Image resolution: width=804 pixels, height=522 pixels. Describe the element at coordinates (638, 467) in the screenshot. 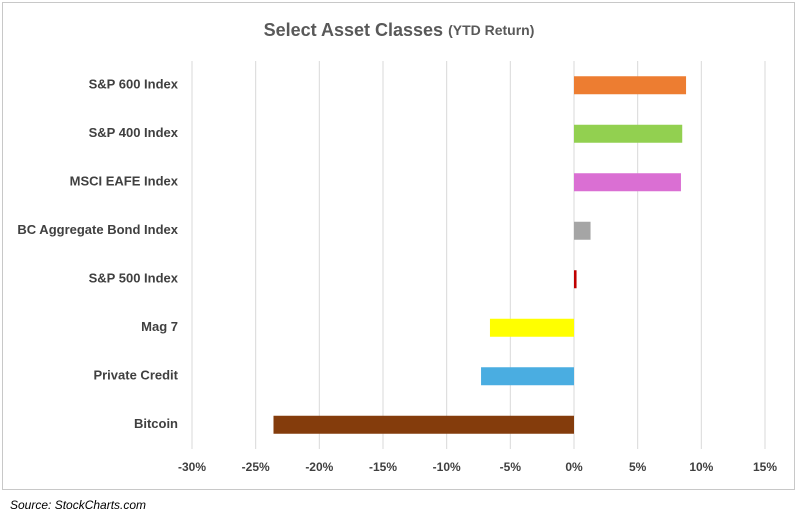

I see `x-tick-label: 5%` at that location.